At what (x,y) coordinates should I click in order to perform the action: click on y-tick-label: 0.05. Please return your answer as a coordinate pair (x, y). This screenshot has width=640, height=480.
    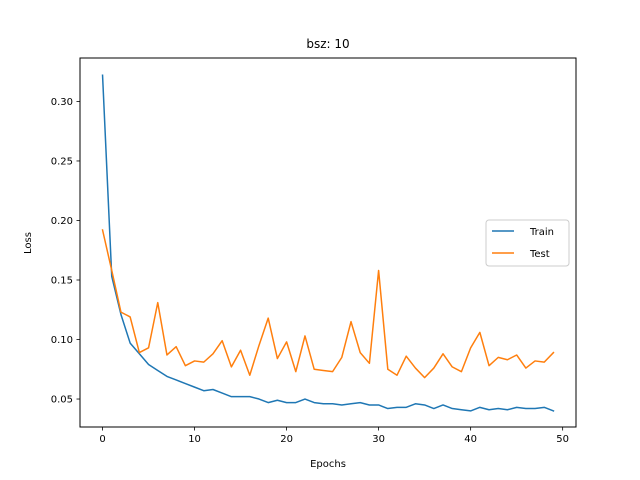
    Looking at the image, I should click on (62, 400).